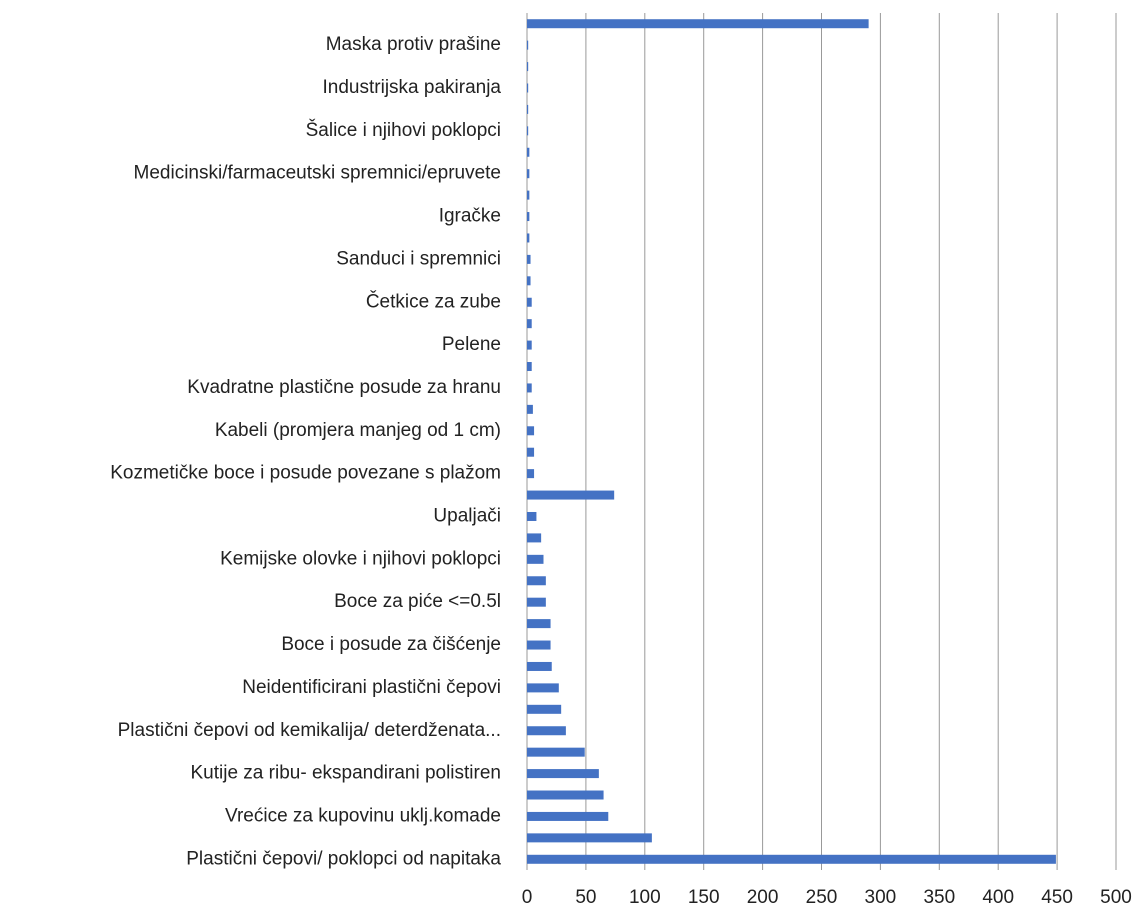  I want to click on x-tick-label: 450, so click(1057, 897).